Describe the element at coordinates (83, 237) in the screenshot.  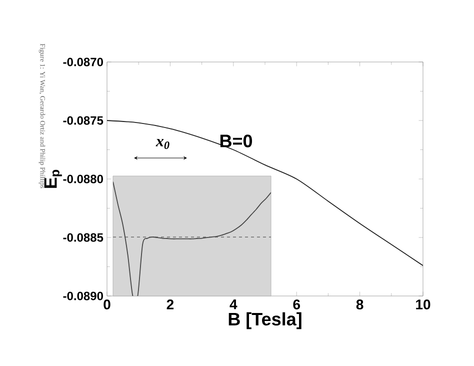
I see `y-tick-label: -0.0885` at that location.